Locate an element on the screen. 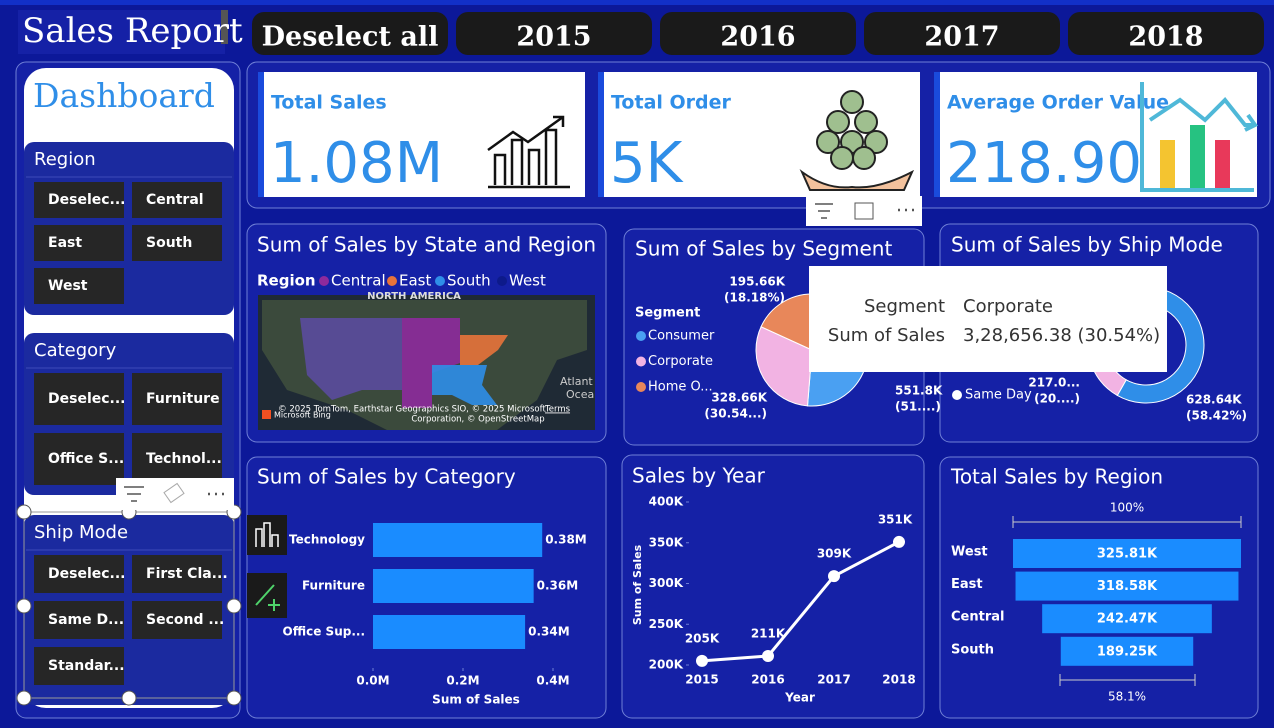  focus-icon is located at coordinates (864, 211).